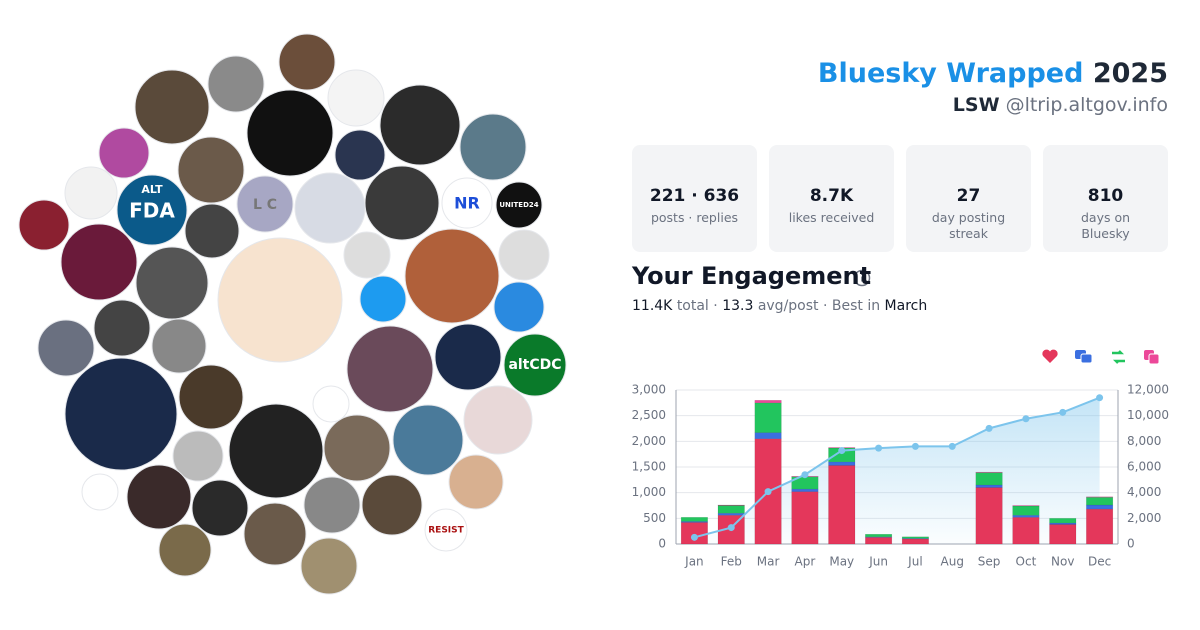 The width and height of the screenshot is (1200, 630). What do you see at coordinates (1118, 357) in the screenshot?
I see `legend-reposts` at bounding box center [1118, 357].